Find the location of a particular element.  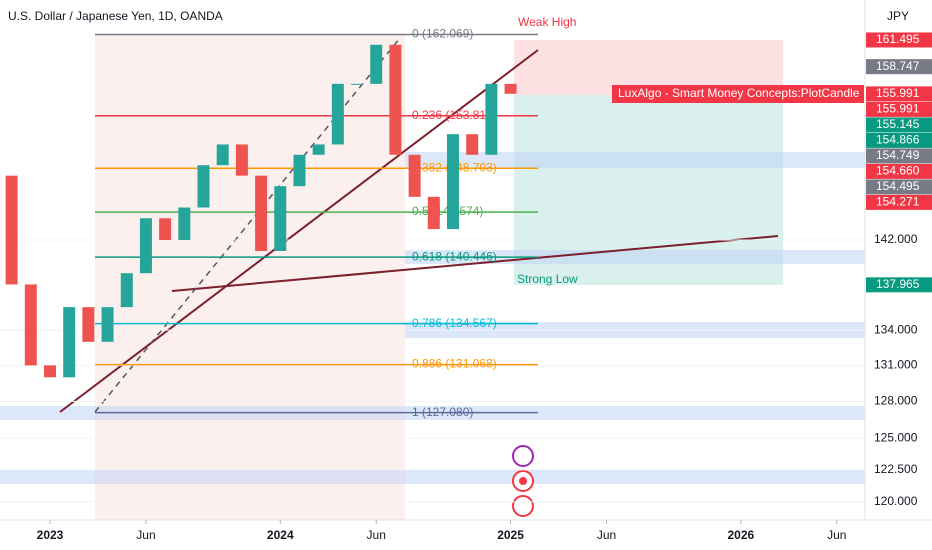

price-label: 161.495 is located at coordinates (898, 39).